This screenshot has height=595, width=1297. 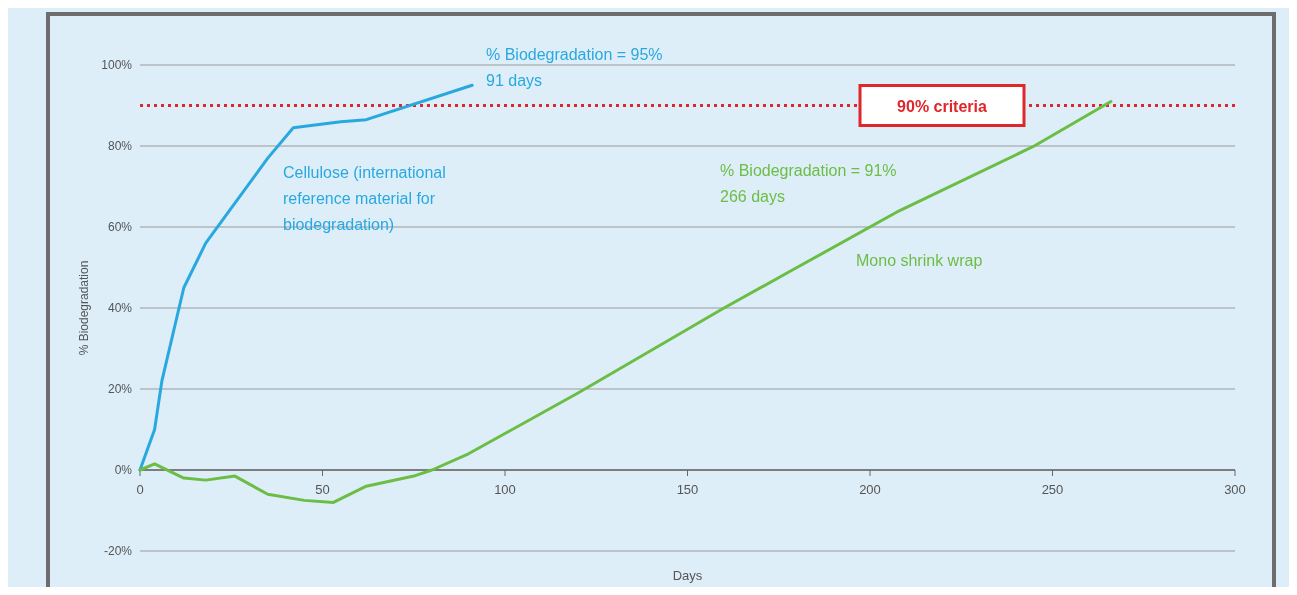 What do you see at coordinates (123, 470) in the screenshot?
I see `y-tick-label: 0%` at bounding box center [123, 470].